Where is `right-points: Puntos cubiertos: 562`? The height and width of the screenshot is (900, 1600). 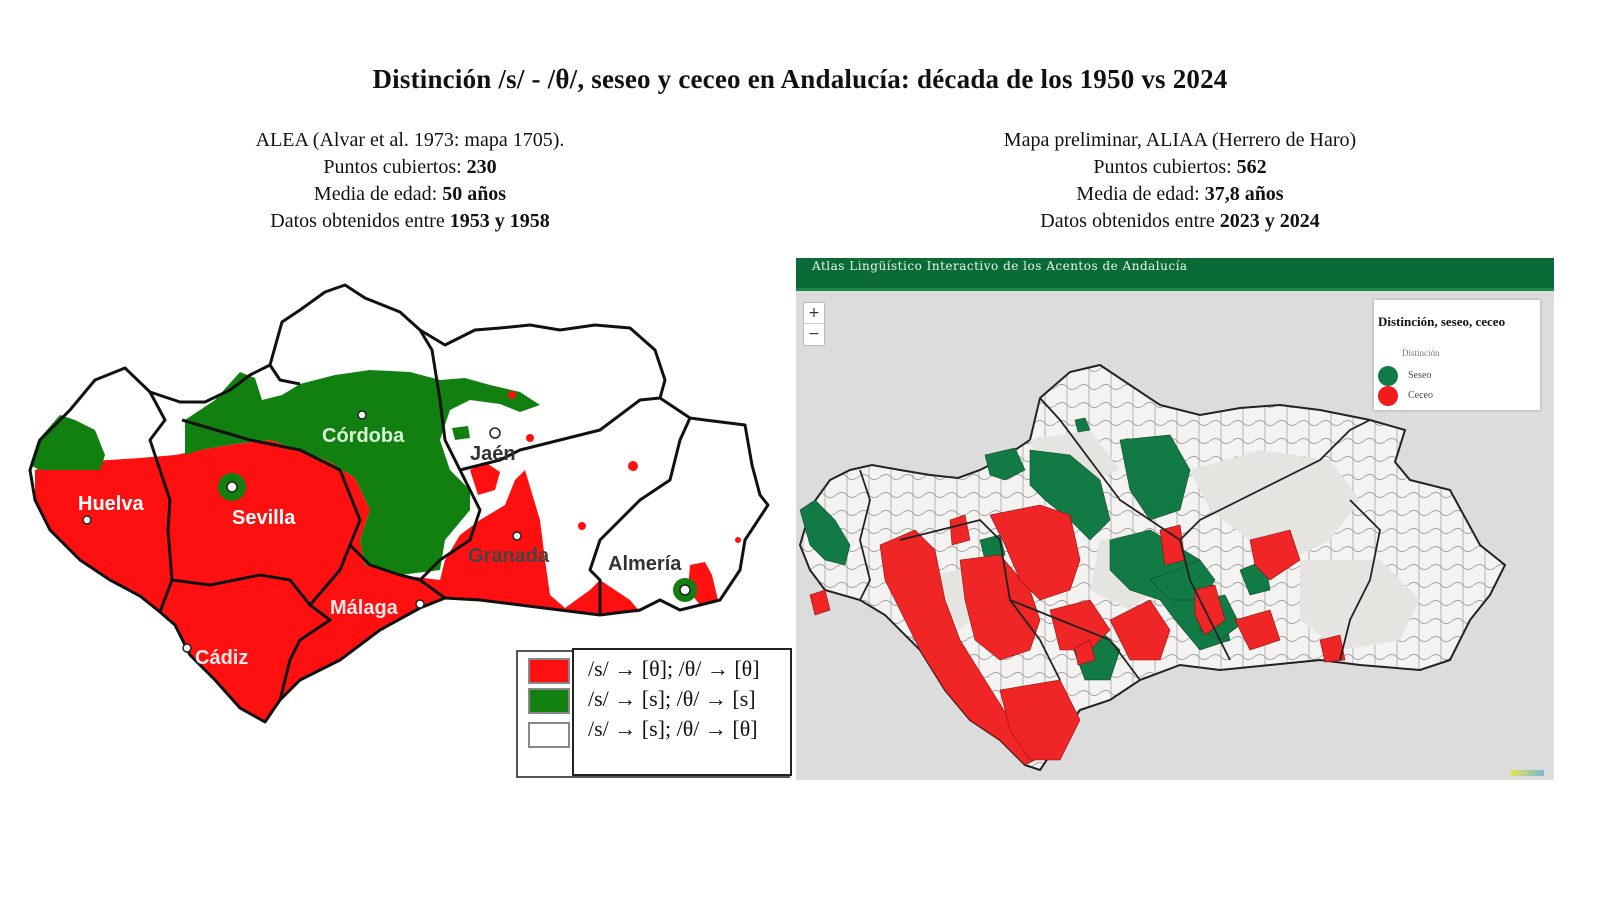
right-points: Puntos cubiertos: 562 is located at coordinates (1180, 167).